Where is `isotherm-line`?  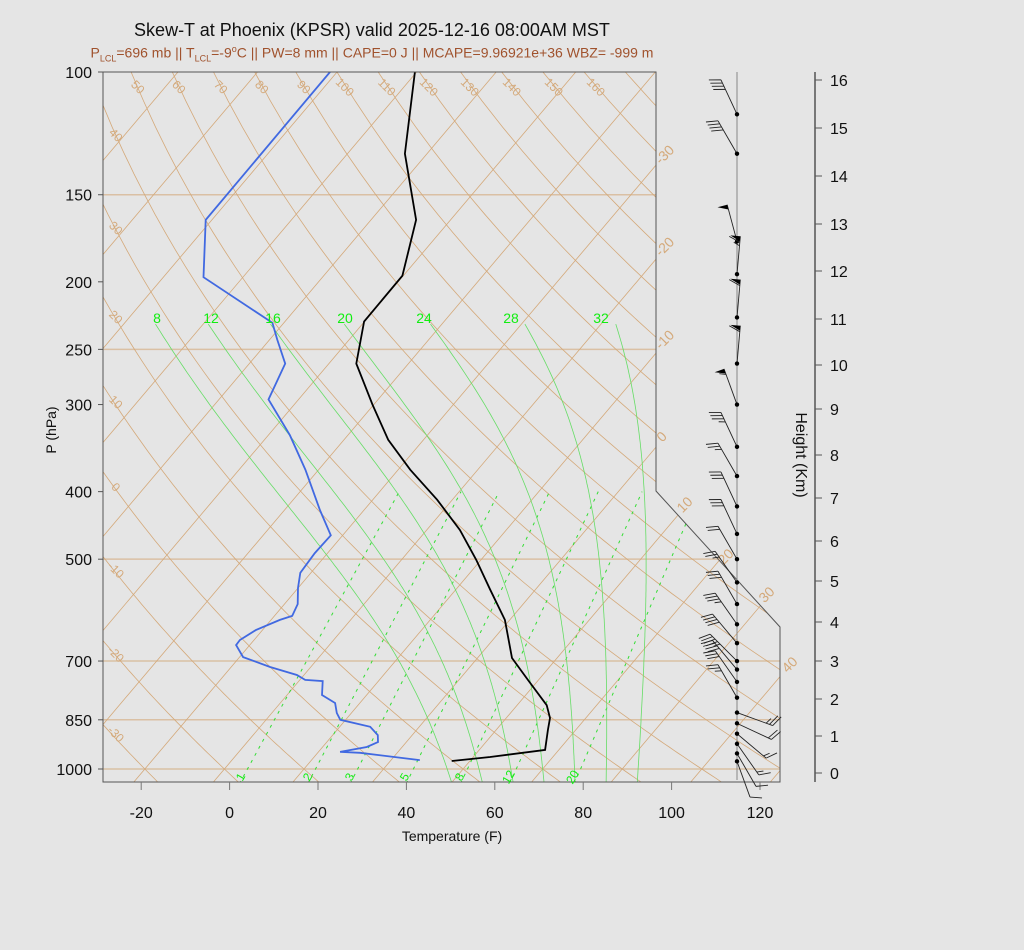 isotherm-line is located at coordinates (936, 428).